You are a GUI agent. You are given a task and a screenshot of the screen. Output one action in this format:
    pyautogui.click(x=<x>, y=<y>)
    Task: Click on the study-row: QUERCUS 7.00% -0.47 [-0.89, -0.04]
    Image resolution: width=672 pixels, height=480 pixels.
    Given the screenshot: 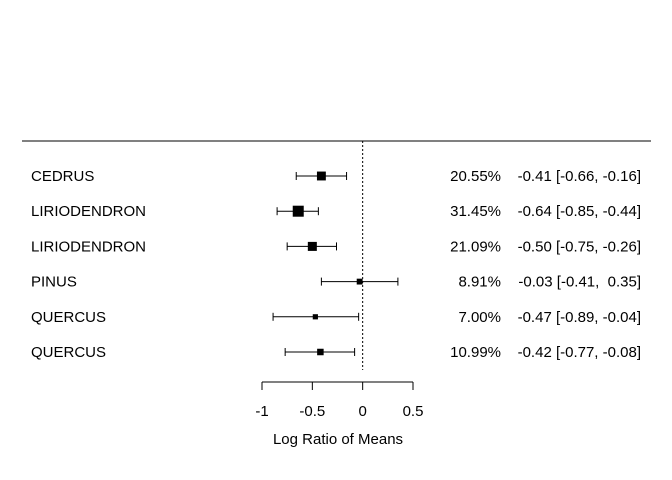 What is the action you would take?
    pyautogui.click(x=336, y=317)
    